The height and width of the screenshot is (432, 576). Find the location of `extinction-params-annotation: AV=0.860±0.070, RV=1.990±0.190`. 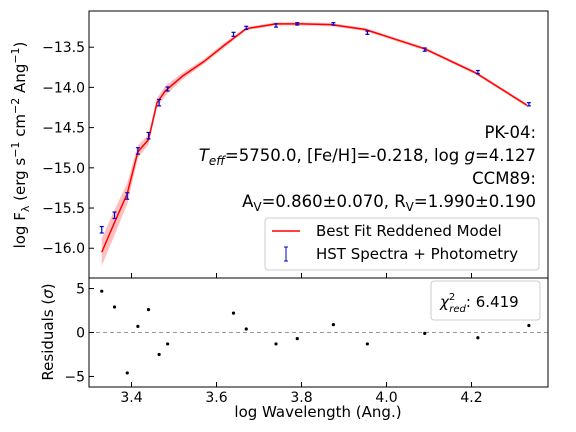

extinction-params-annotation: AV=0.860±0.070, RV=1.990±0.190 is located at coordinates (389, 203).